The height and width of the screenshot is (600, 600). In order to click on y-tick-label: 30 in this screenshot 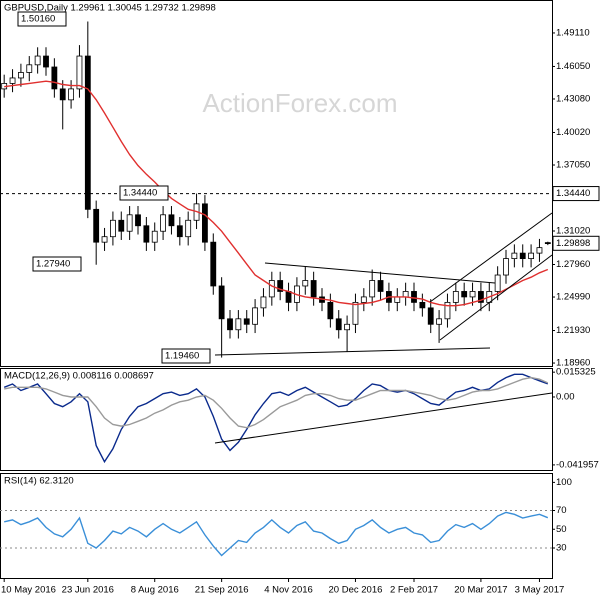, I will do `click(561, 548)`.